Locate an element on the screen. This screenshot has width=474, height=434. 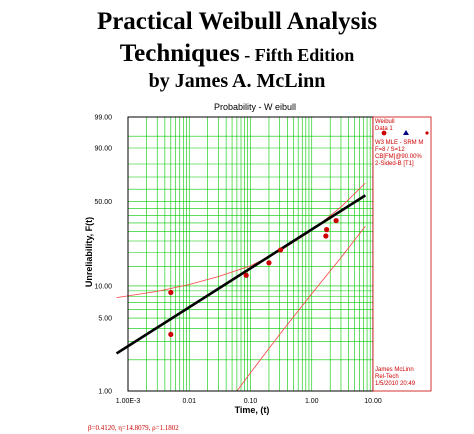
x-tick-label: 0.01 is located at coordinates (189, 401).